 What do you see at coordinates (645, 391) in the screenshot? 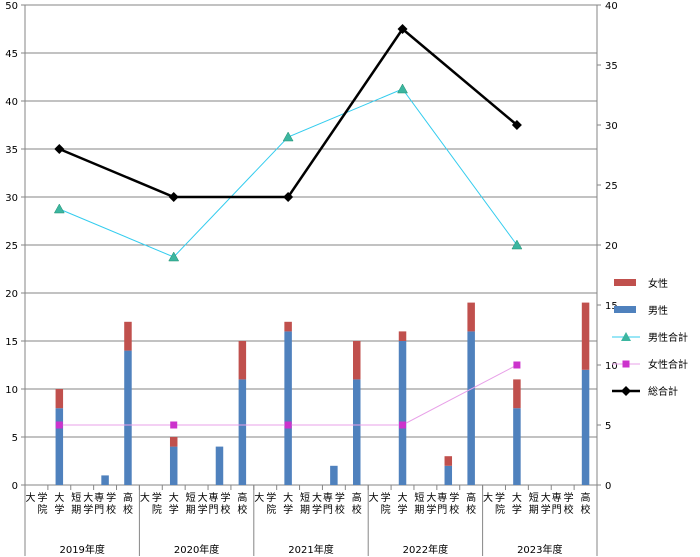
I see `legend-item: 総合計` at bounding box center [645, 391].